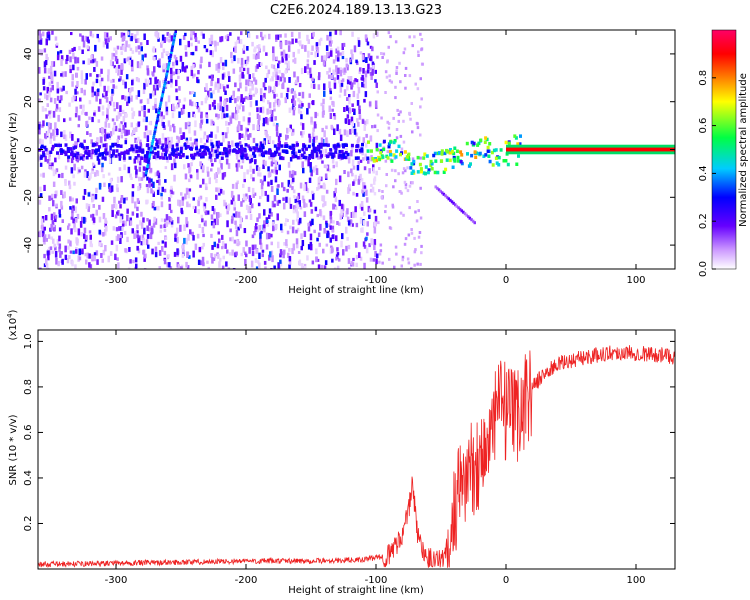 The image size is (750, 600). Describe the element at coordinates (28, 197) in the screenshot. I see `y-tick-label: -20` at that location.